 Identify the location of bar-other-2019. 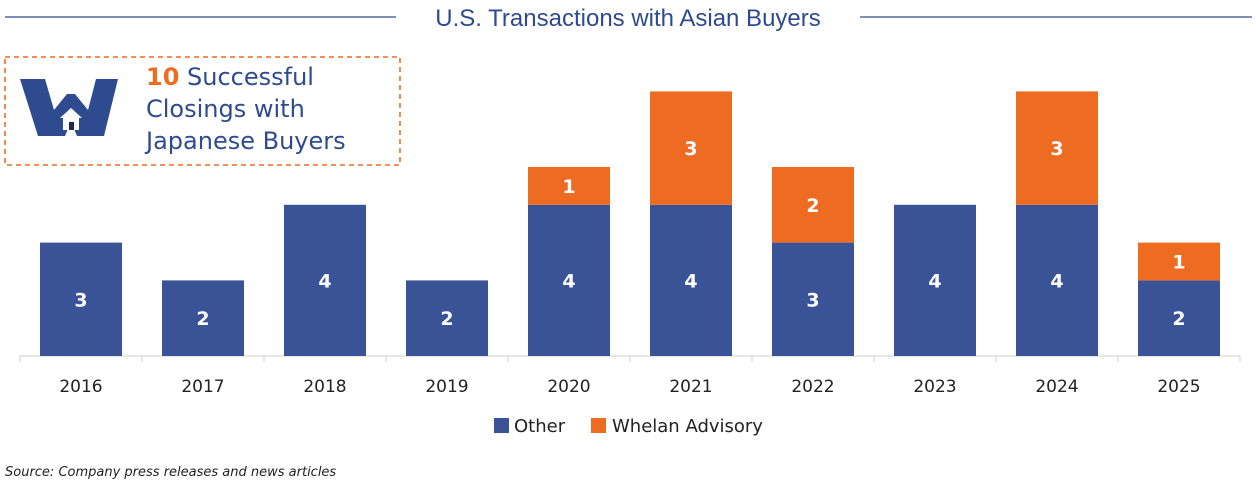
(447, 318).